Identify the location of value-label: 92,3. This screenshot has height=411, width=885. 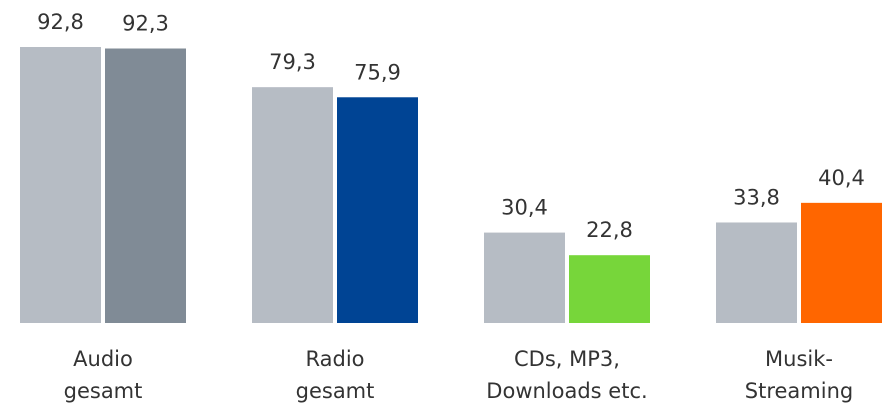
(145, 23).